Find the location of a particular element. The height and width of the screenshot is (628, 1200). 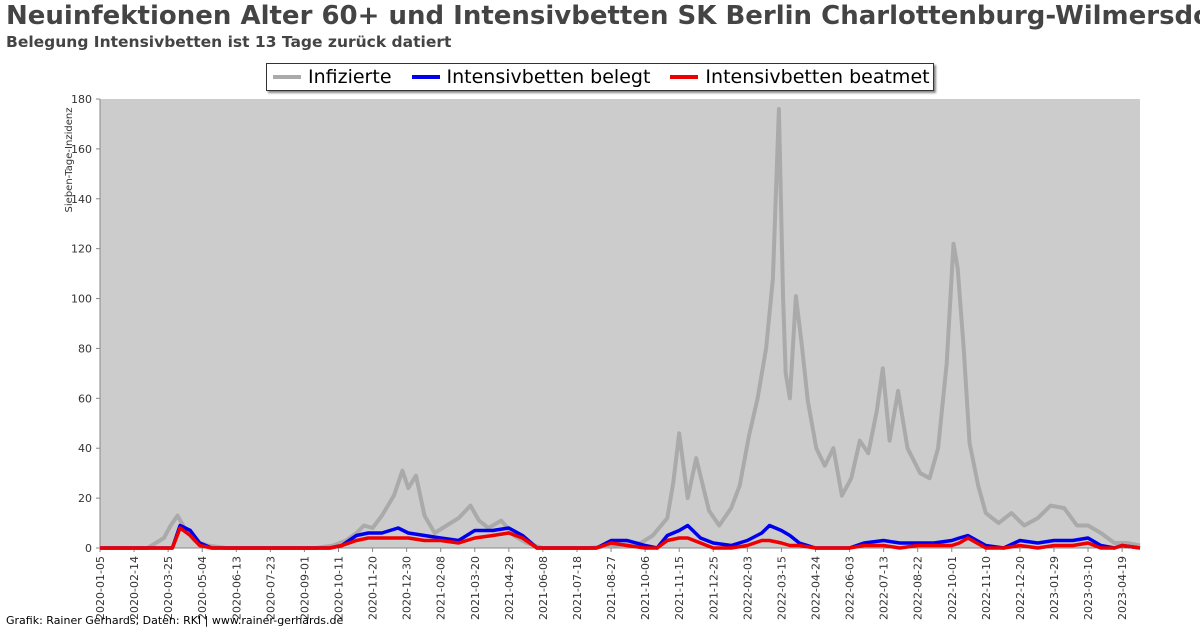

x-tick-label: 2022-03-15 is located at coordinates (781, 588).